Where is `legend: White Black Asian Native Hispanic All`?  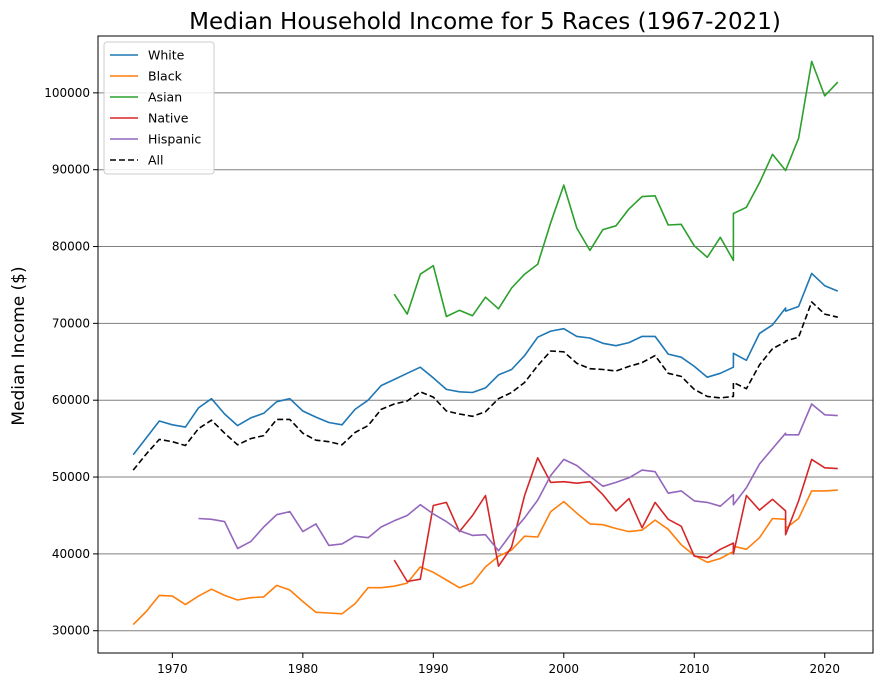
legend: White Black Asian Native Hispanic All is located at coordinates (159, 108).